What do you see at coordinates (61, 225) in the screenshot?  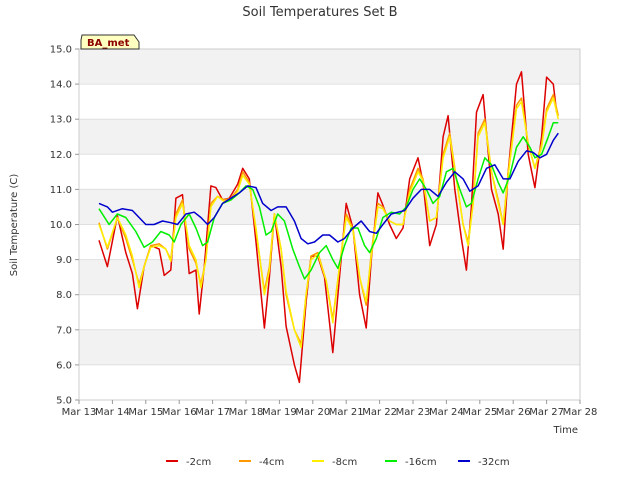 I see `y-tick-label: 10.0` at bounding box center [61, 225].